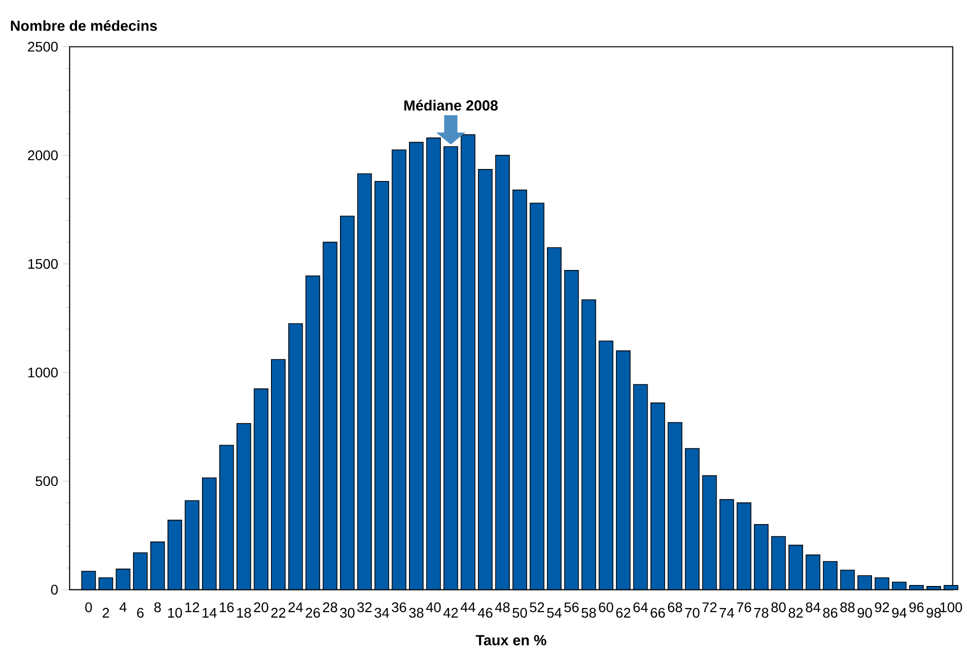 Image resolution: width=967 pixels, height=651 pixels. I want to click on x-tick-label: 86, so click(830, 613).